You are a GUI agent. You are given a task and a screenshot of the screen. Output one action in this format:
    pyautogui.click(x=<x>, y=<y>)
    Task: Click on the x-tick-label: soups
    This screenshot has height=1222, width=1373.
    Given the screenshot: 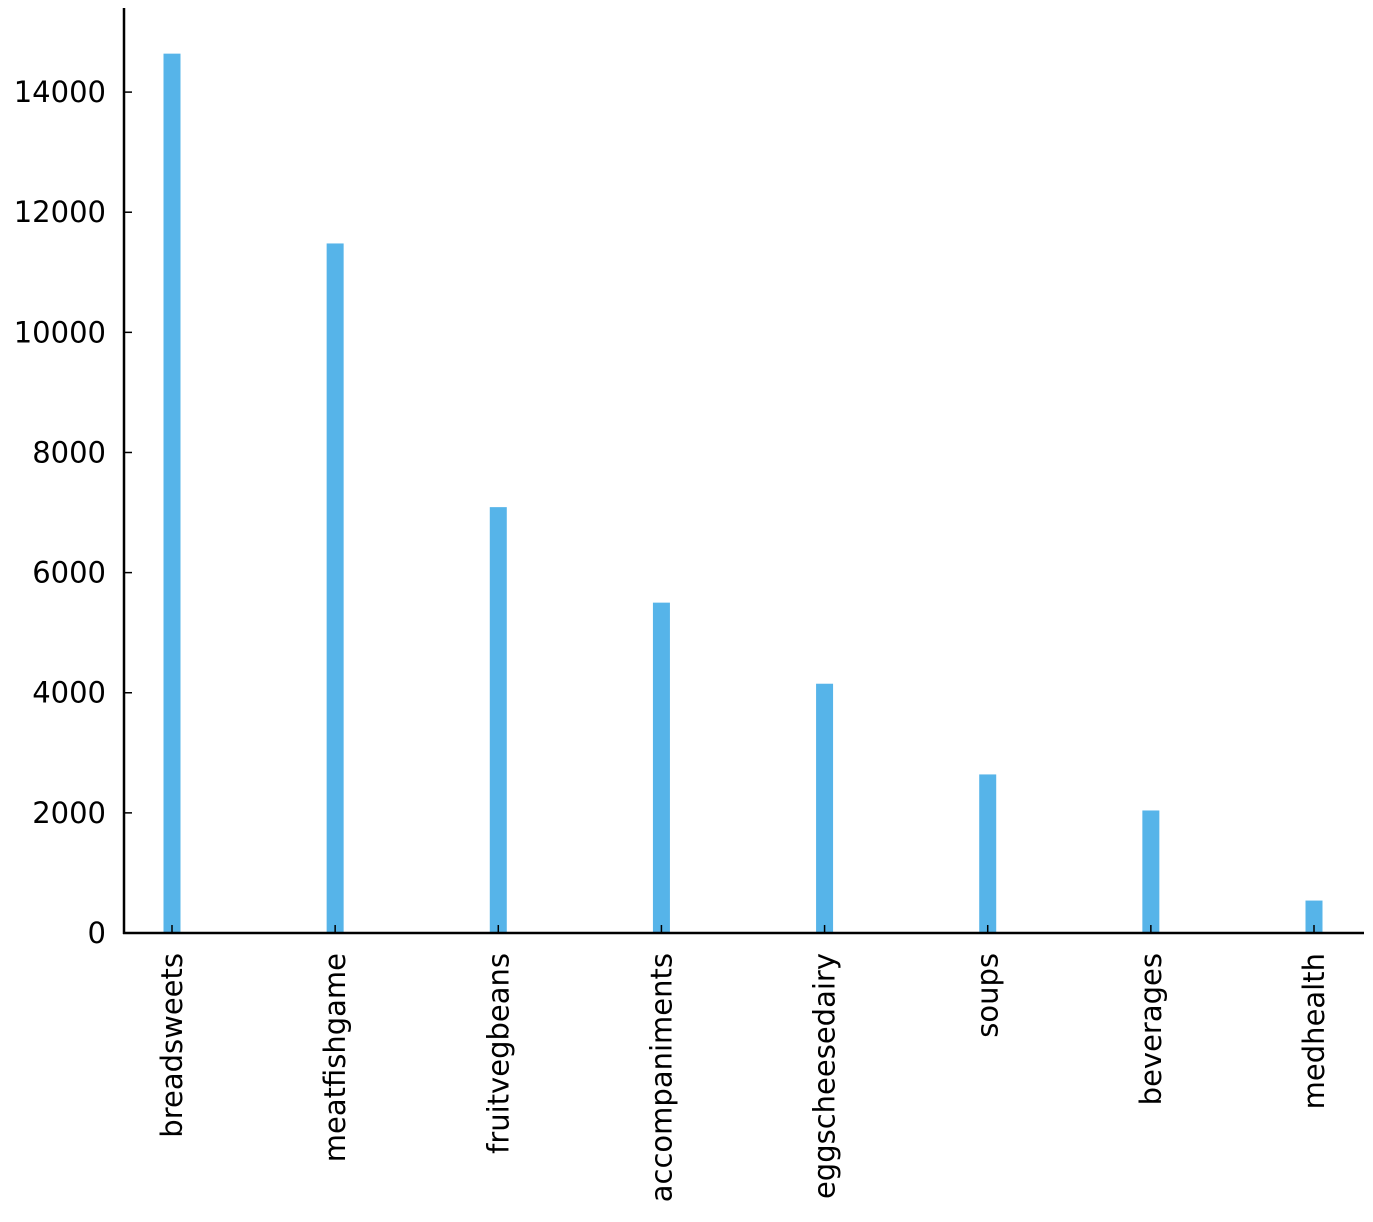 What is the action you would take?
    pyautogui.click(x=988, y=995)
    